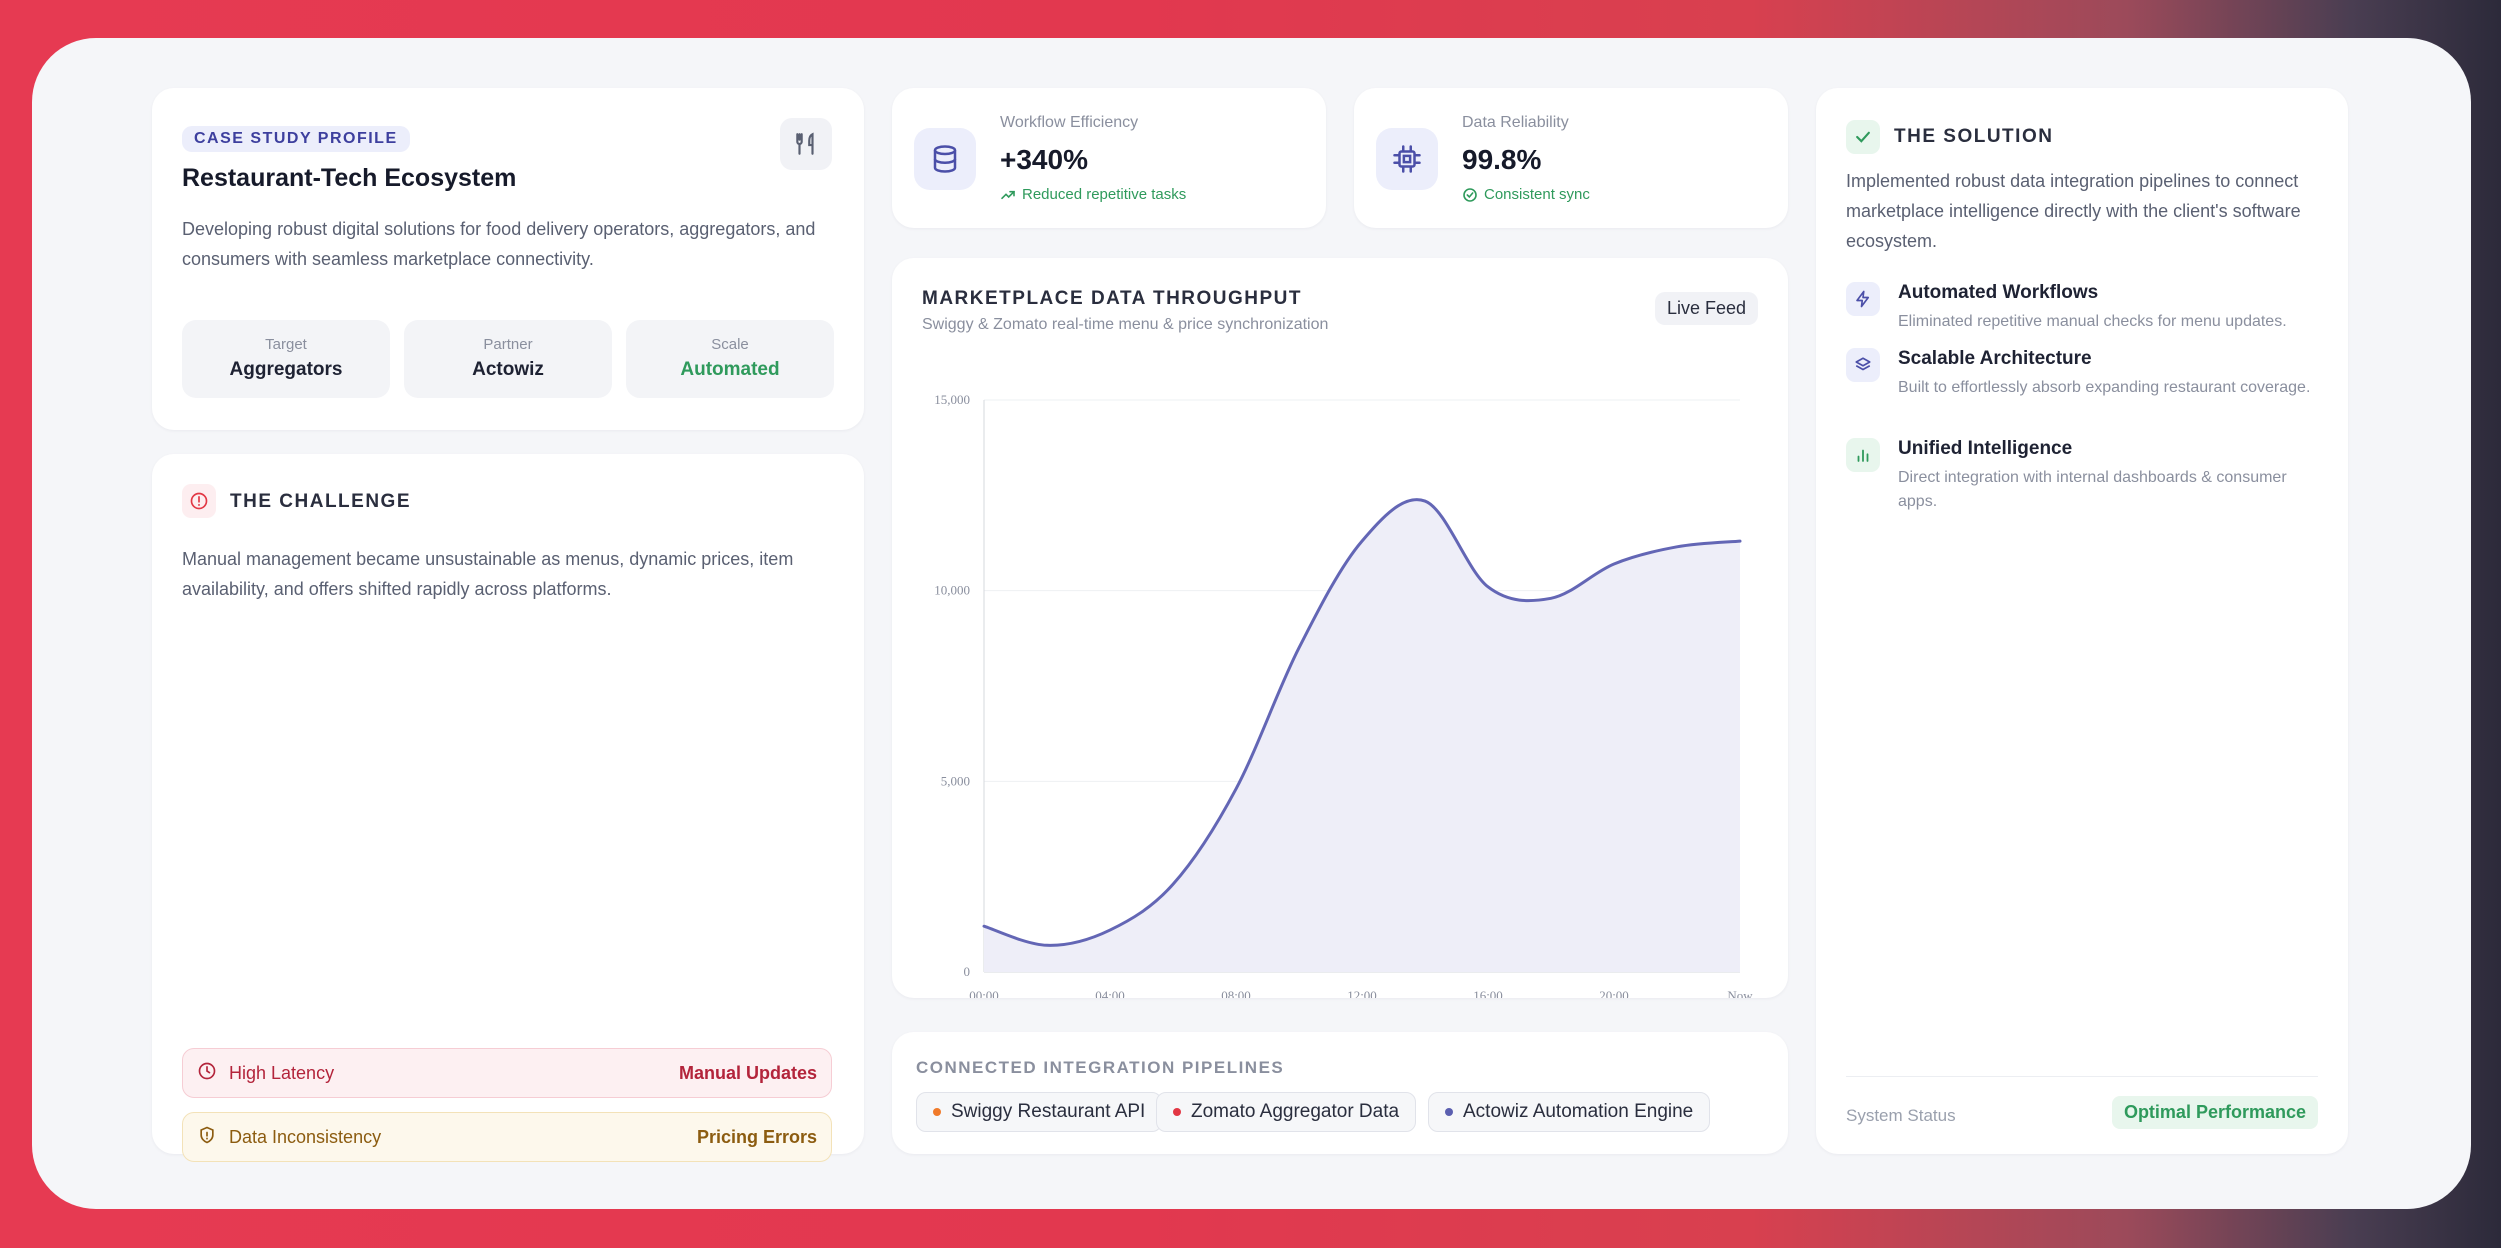  Describe the element at coordinates (730, 344) in the screenshot. I see `stat-label: Scale` at that location.